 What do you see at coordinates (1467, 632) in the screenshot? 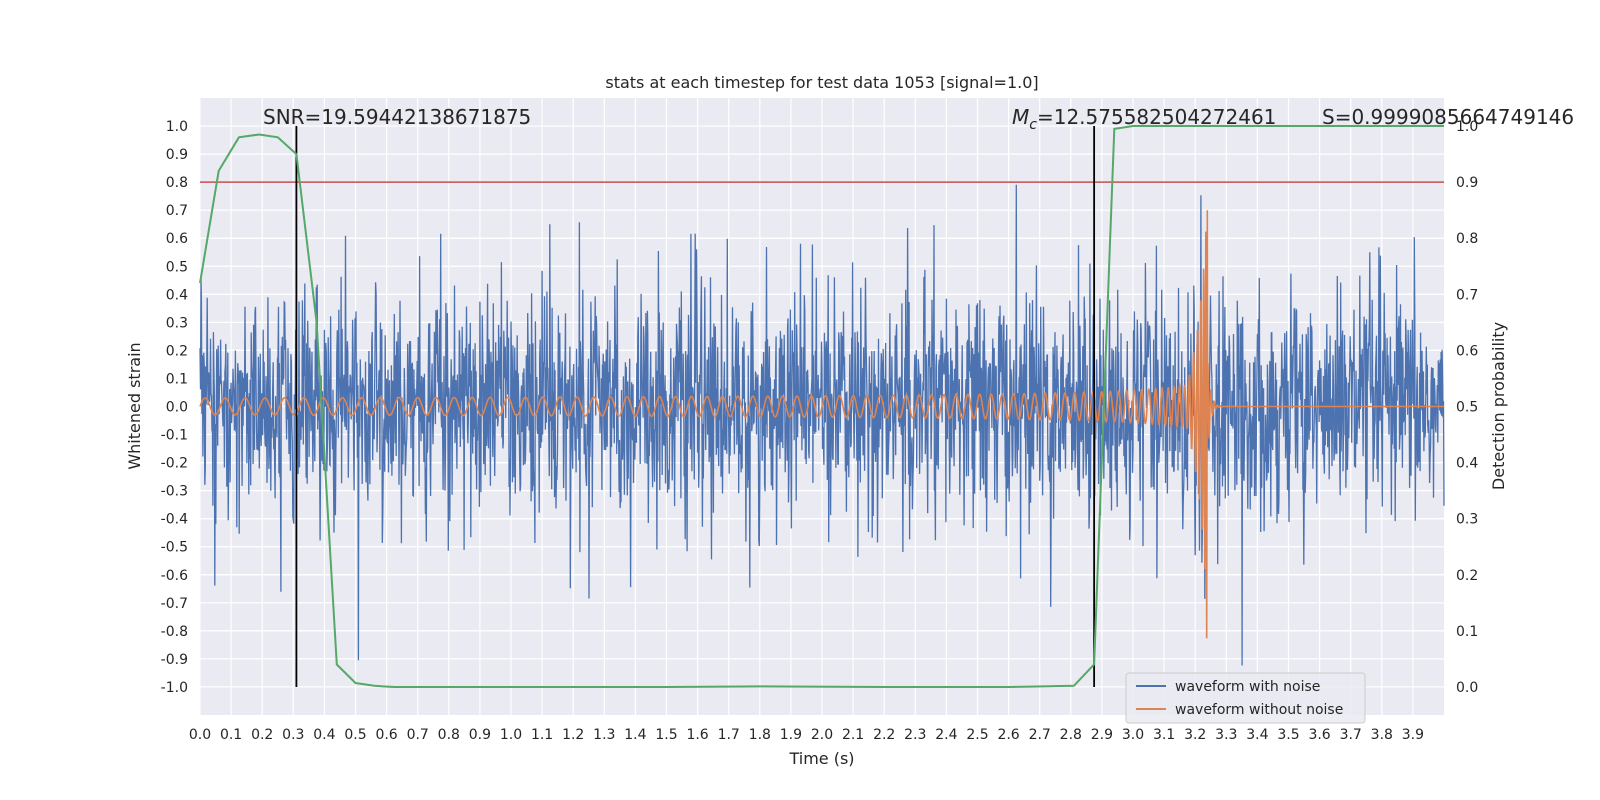
I see `y-right-tick-label: 0.1` at bounding box center [1467, 632].